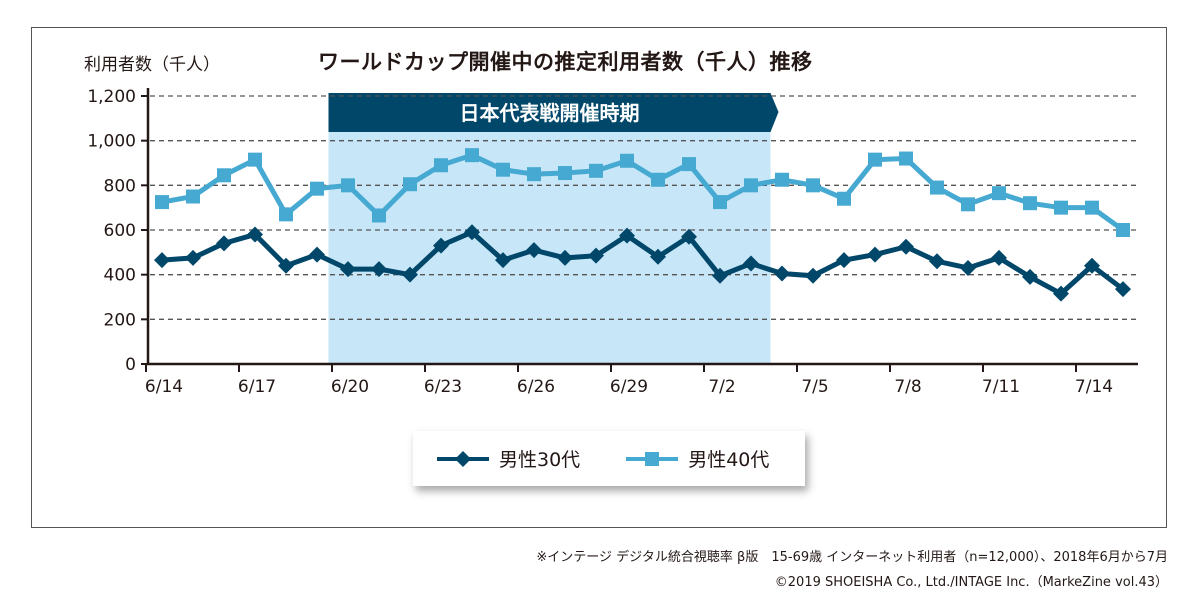 Image resolution: width=1200 pixels, height=616 pixels. What do you see at coordinates (120, 186) in the screenshot?
I see `y-tick-label: 800` at bounding box center [120, 186].